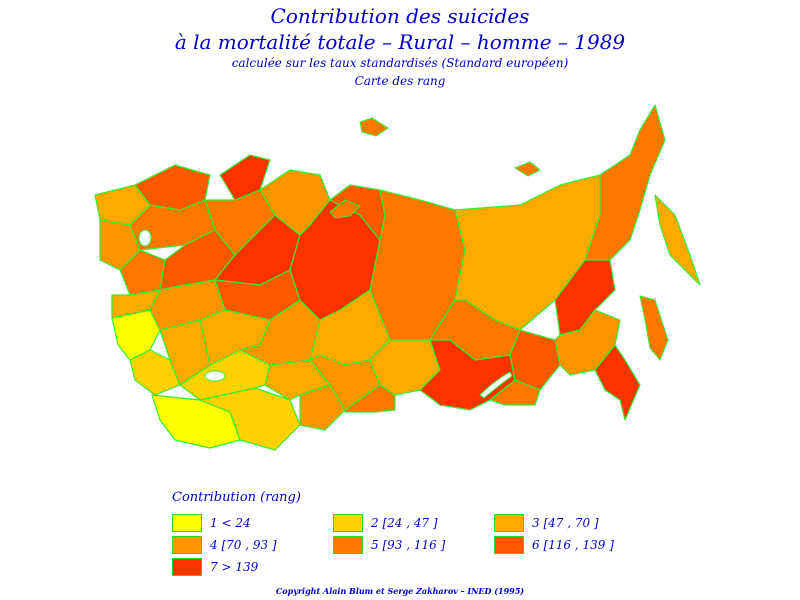 This screenshot has height=600, width=800. Describe the element at coordinates (236, 497) in the screenshot. I see `legend-title: Contribution (rang)` at that location.